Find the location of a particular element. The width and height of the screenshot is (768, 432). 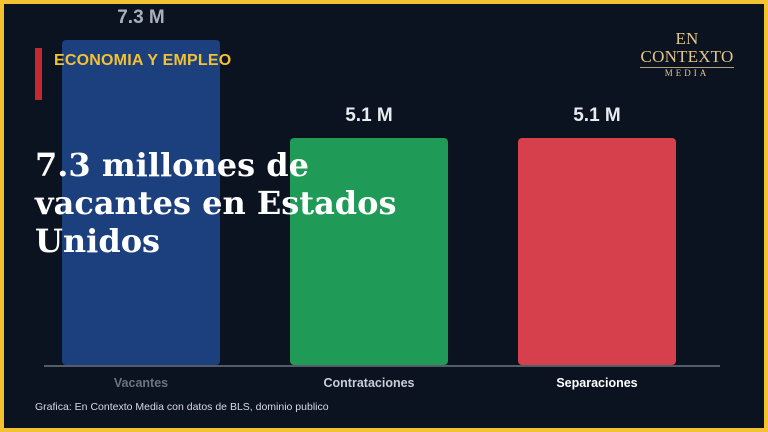

category-label-vacantes: Vacantes is located at coordinates (141, 383).